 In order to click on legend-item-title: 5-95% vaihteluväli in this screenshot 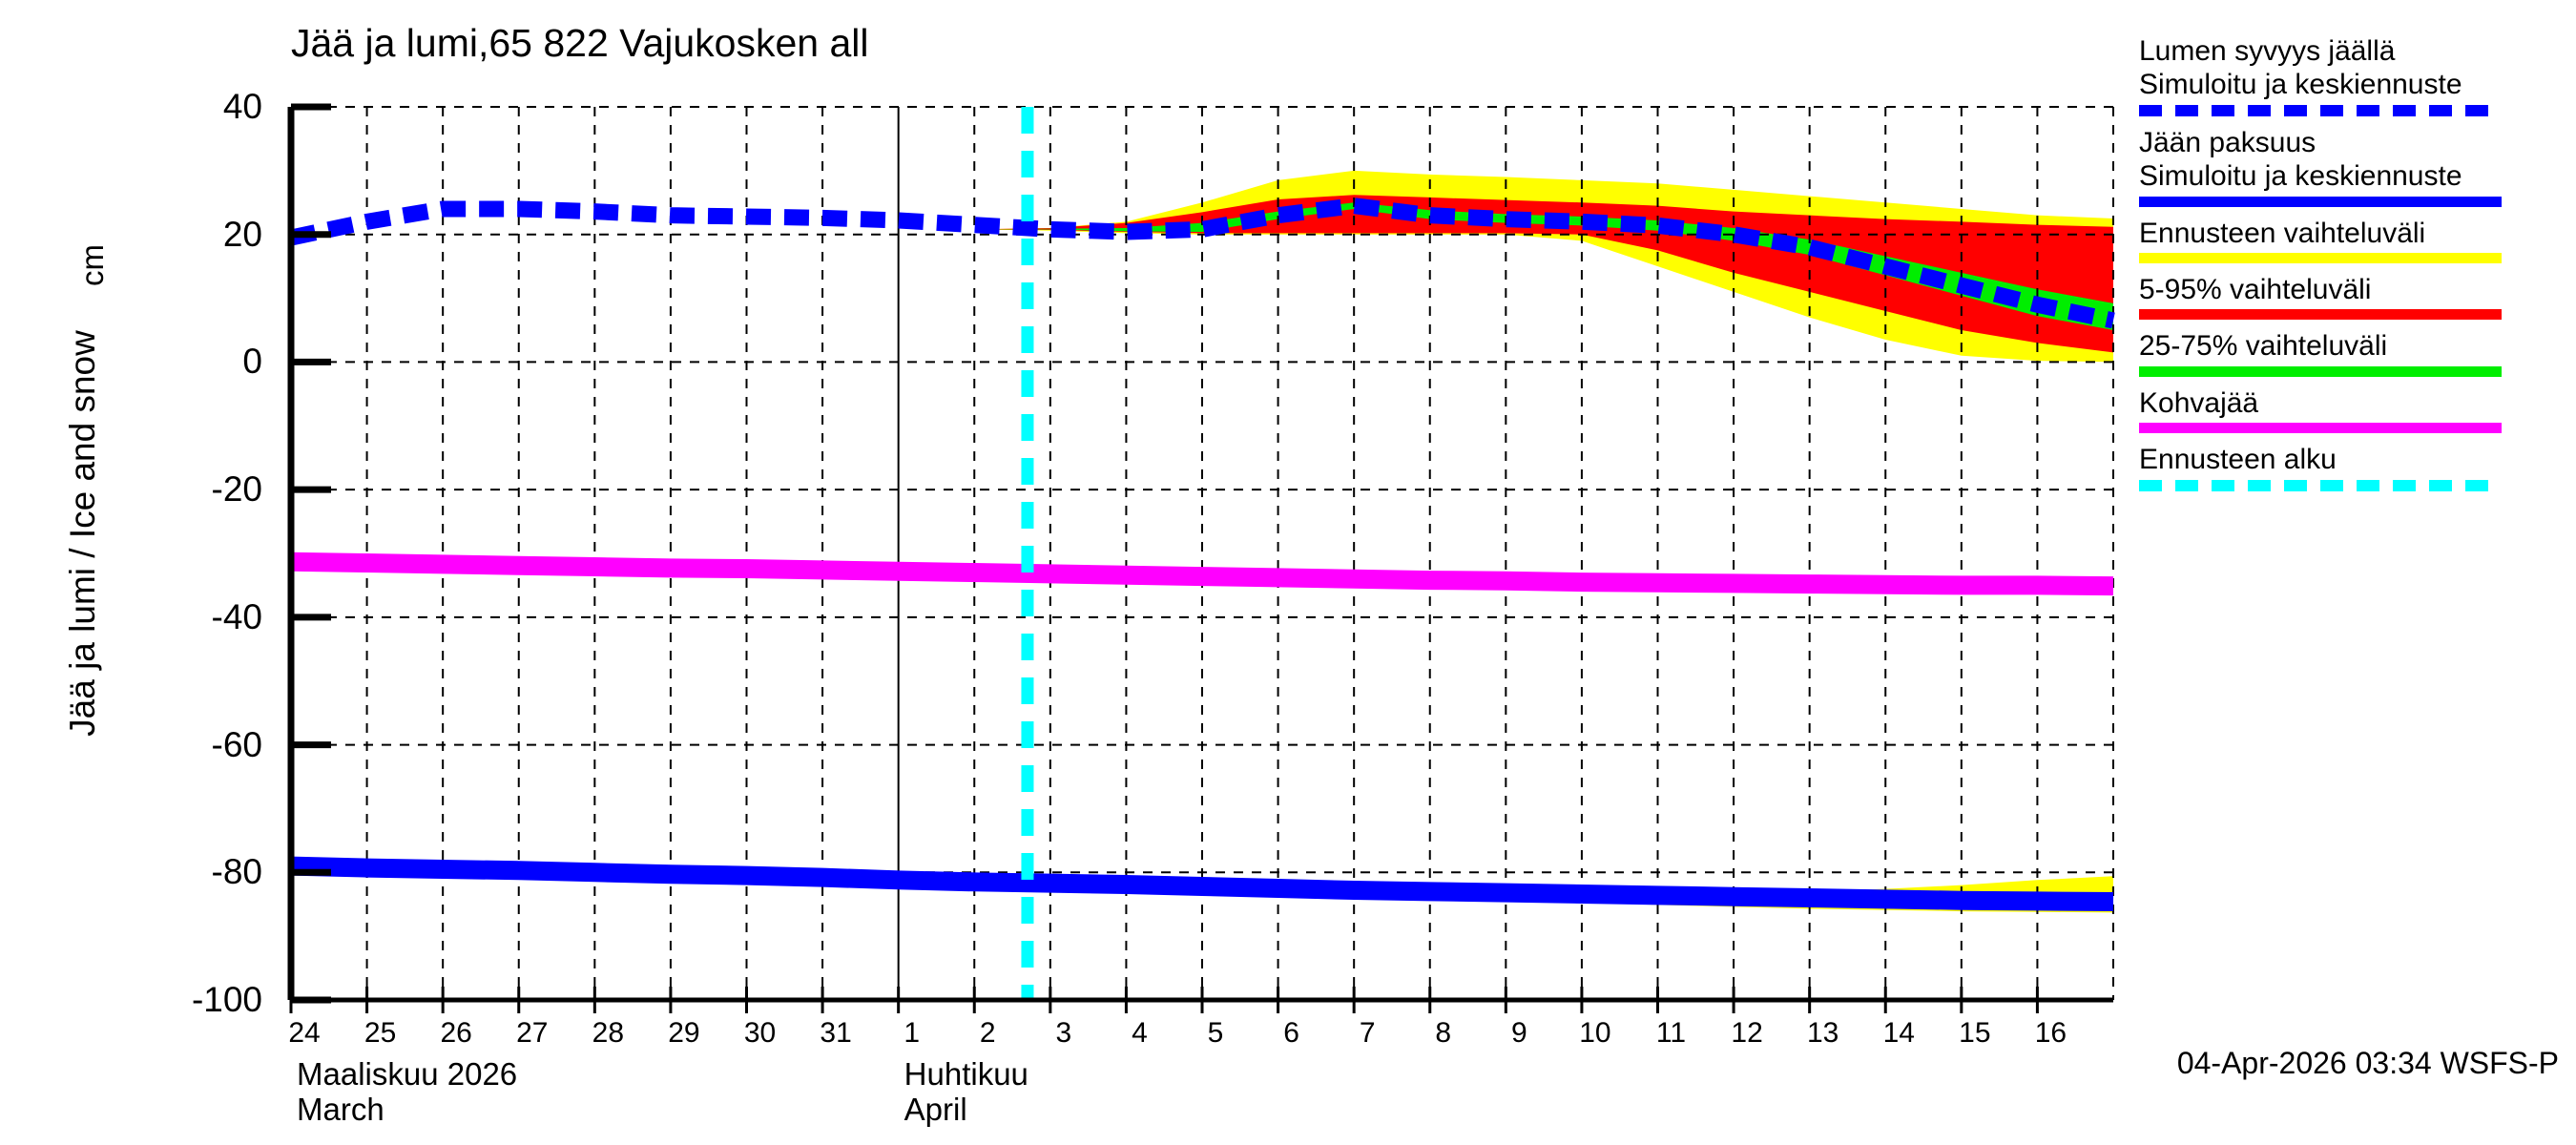, I will do `click(2255, 289)`.